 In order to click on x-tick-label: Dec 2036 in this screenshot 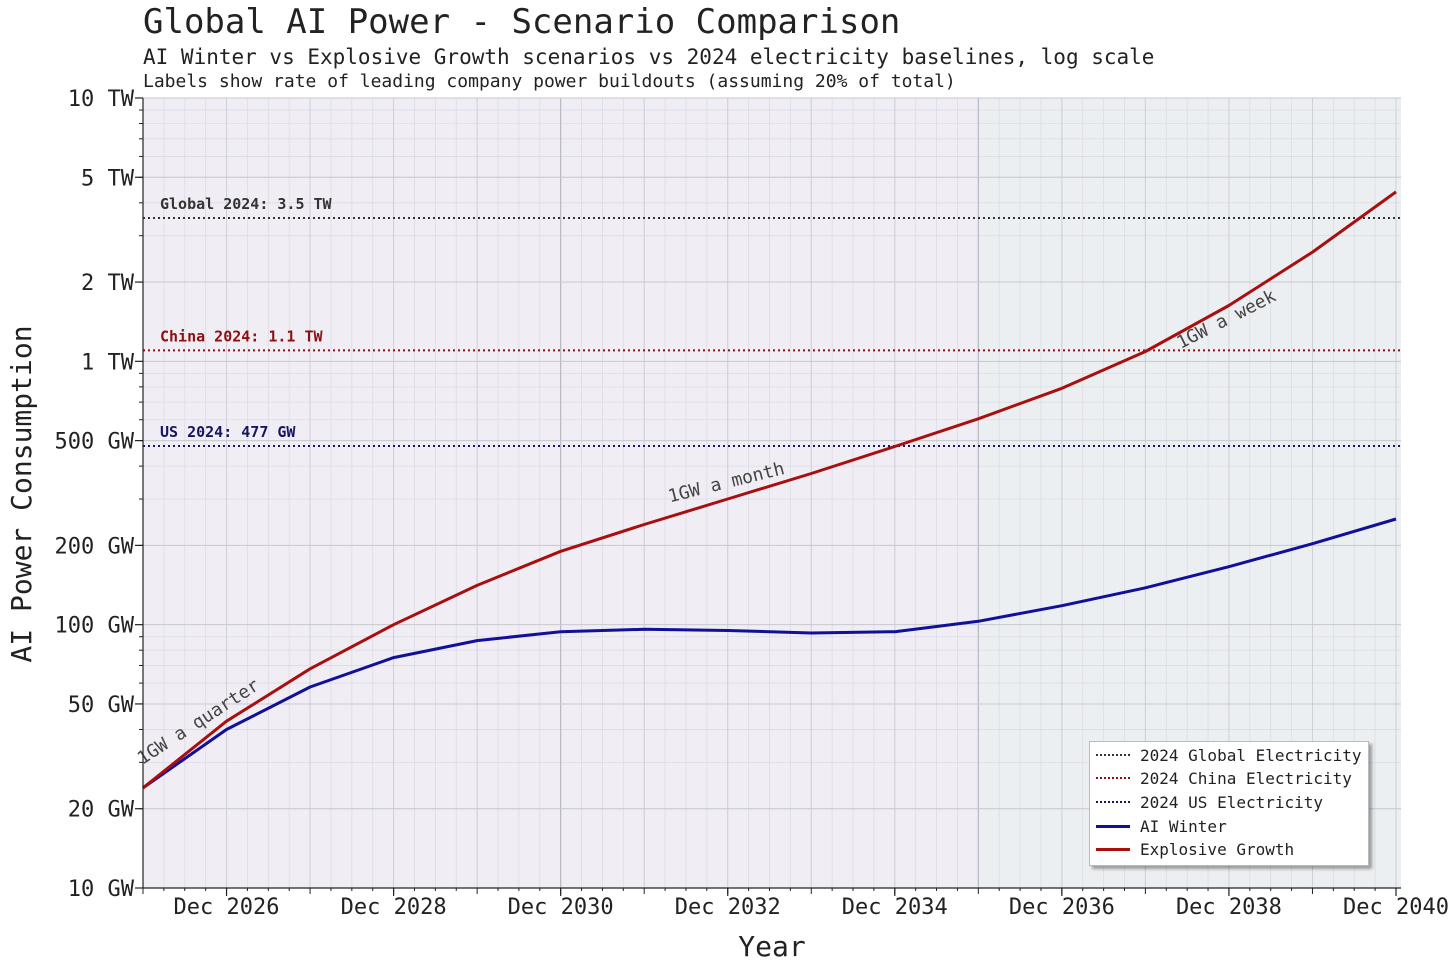, I will do `click(1062, 907)`.